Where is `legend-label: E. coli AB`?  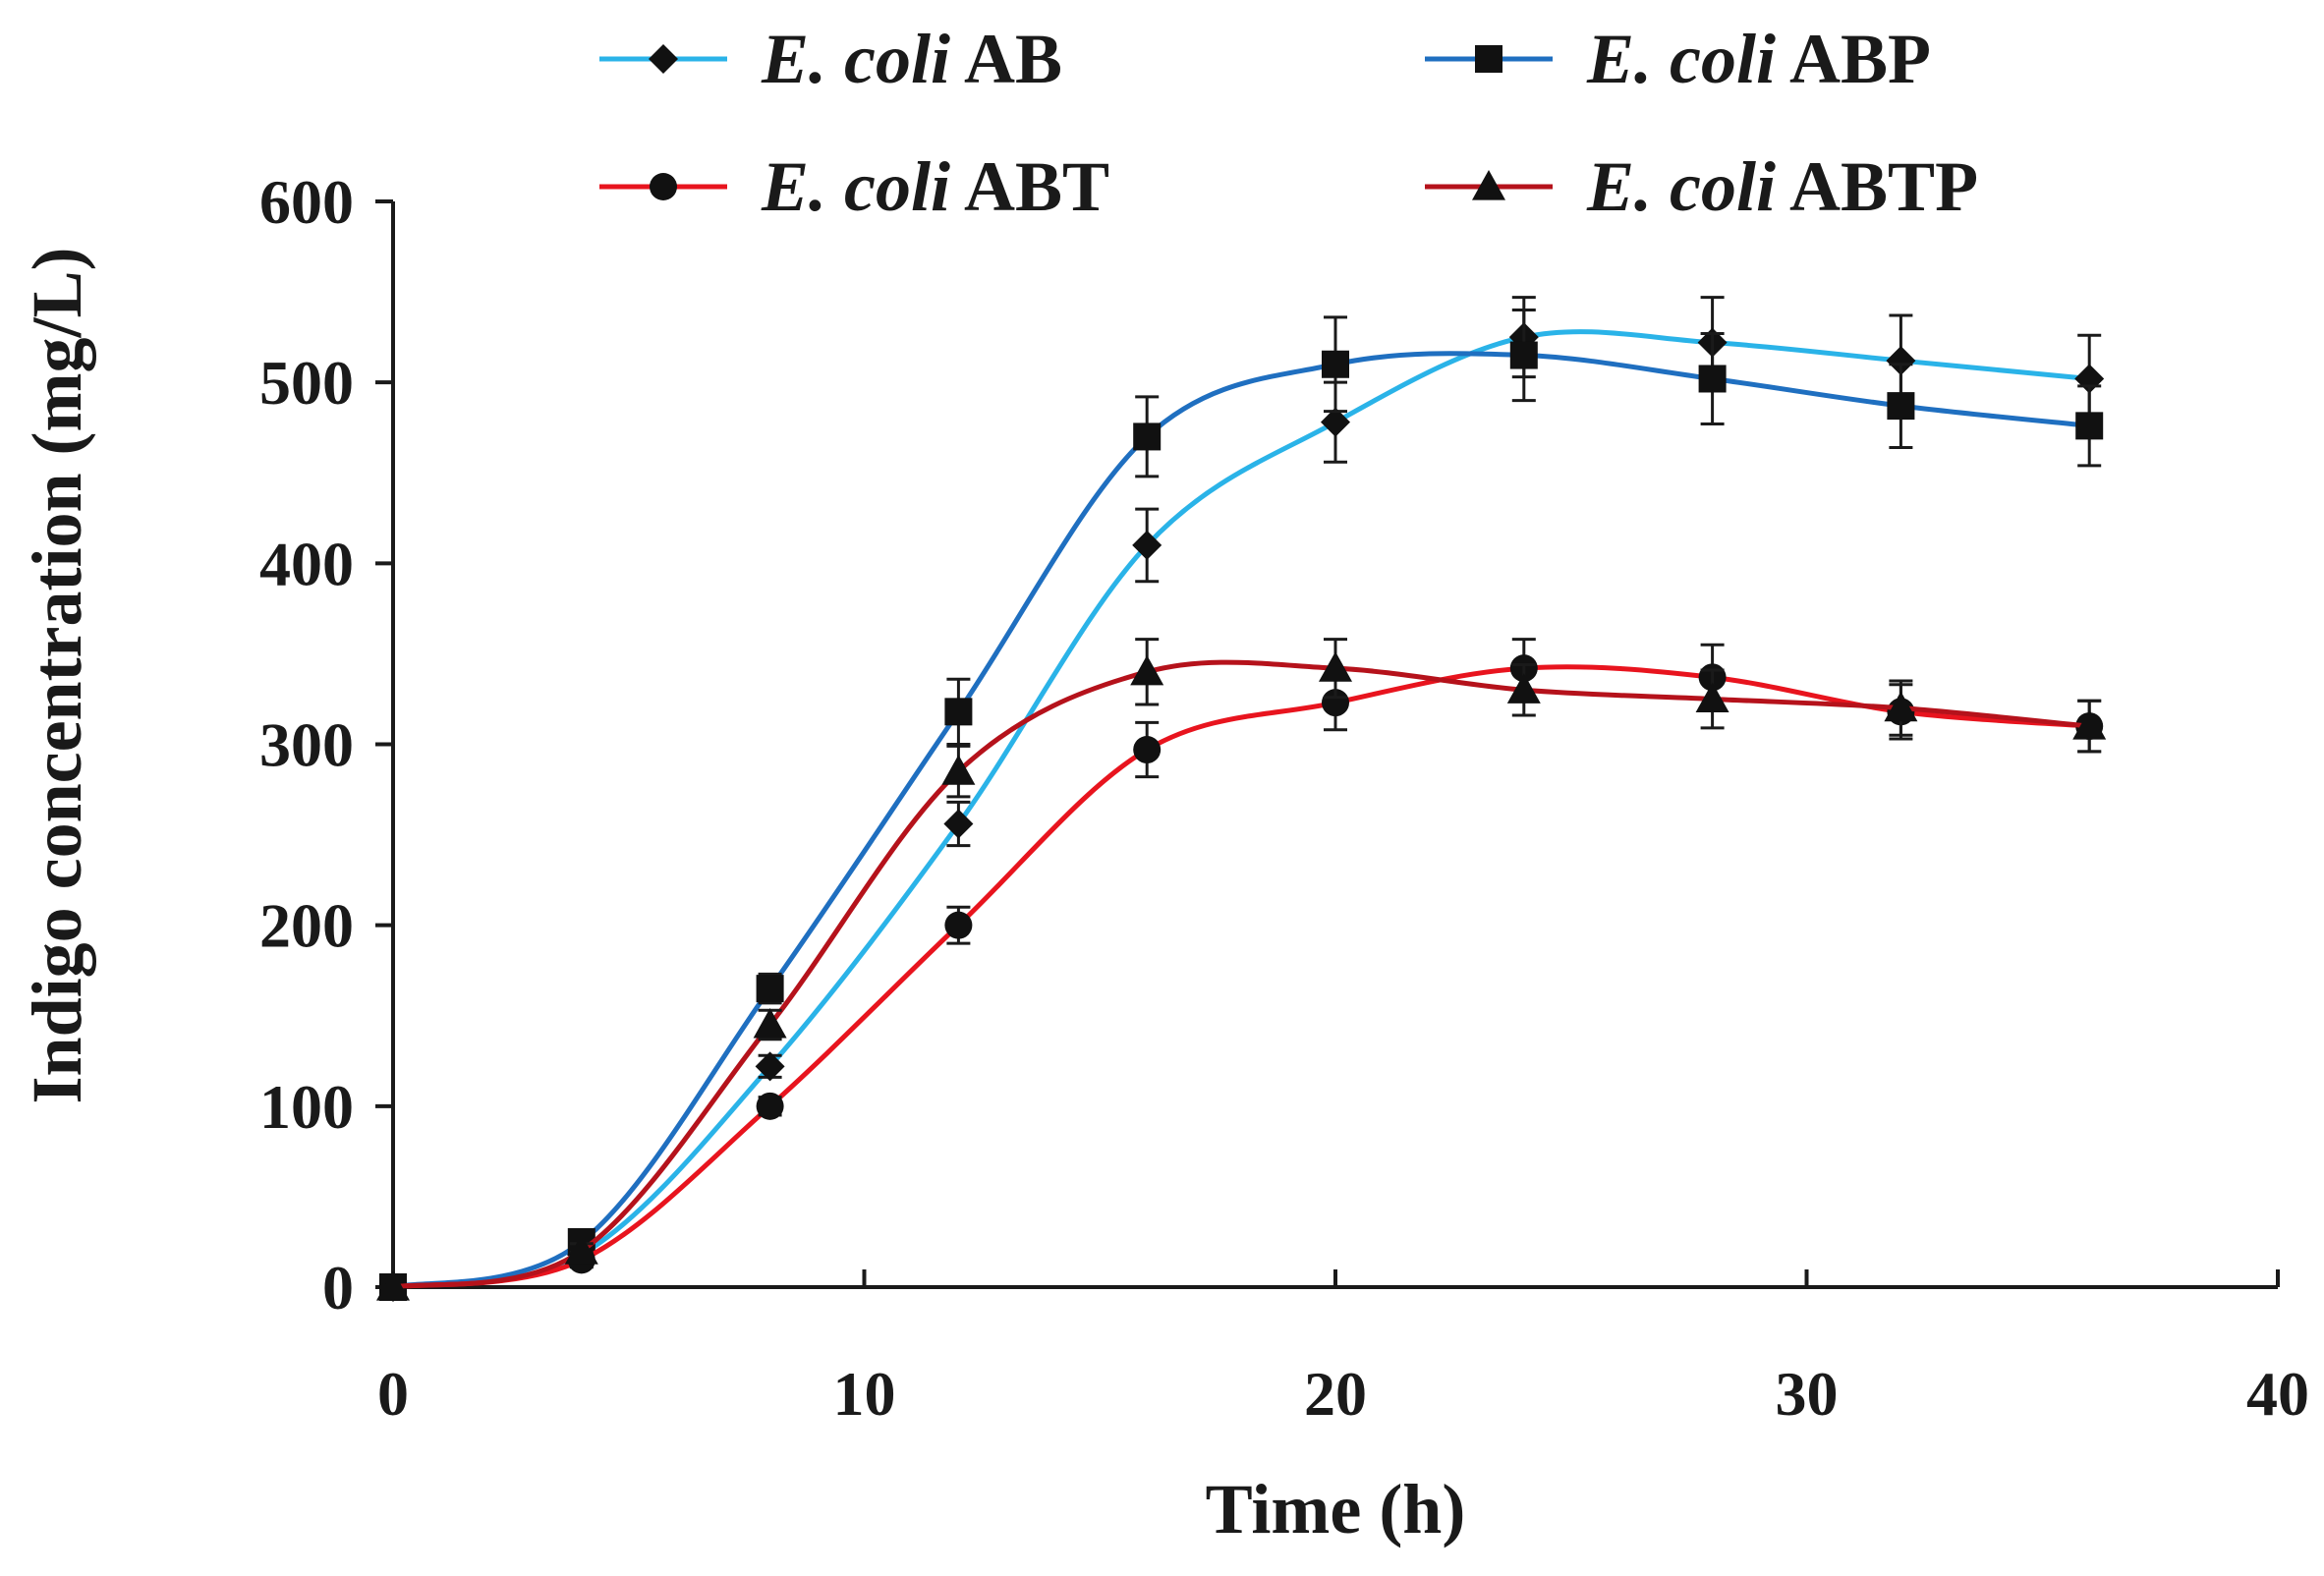 legend-label: E. coli AB is located at coordinates (911, 59).